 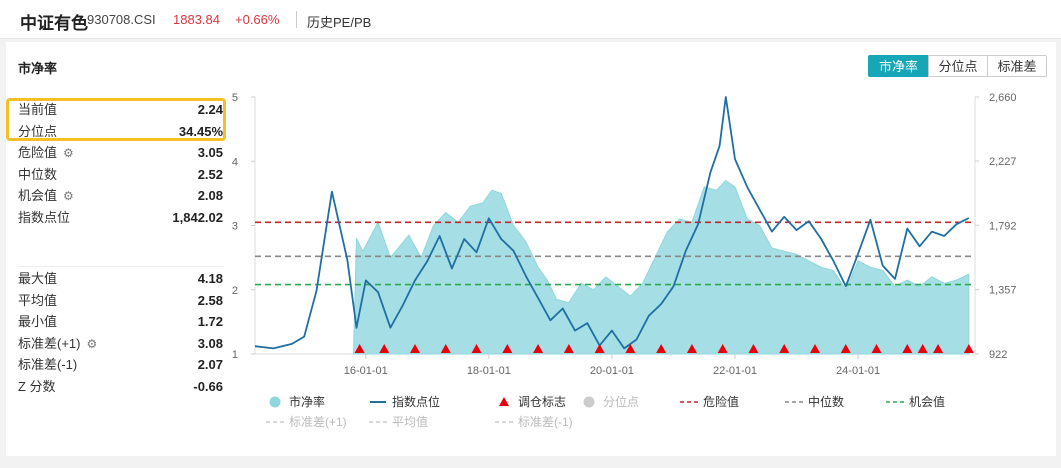 I want to click on right-tick-label: 1,357, so click(x=1003, y=291).